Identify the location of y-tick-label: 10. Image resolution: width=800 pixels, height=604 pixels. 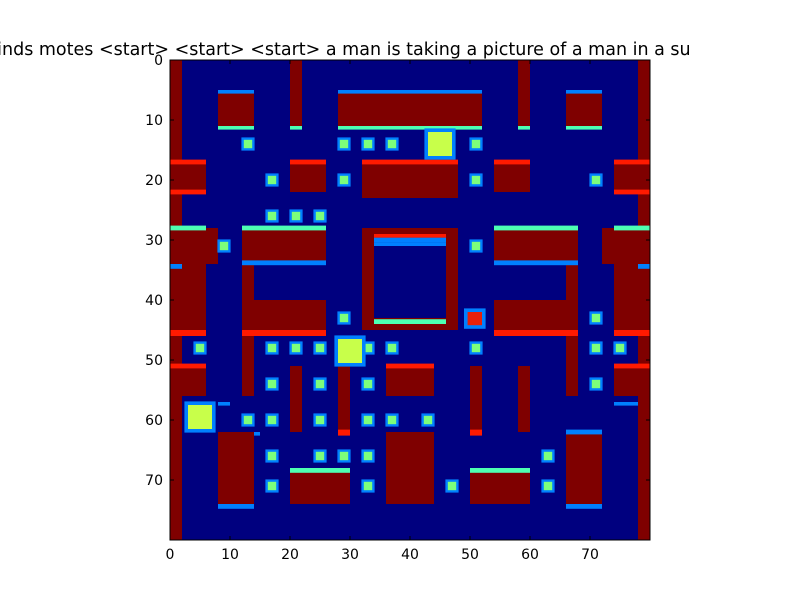
(154, 121).